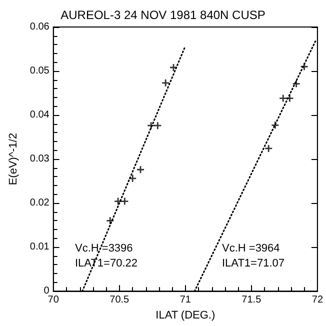 The height and width of the screenshot is (326, 326). I want to click on x-axis-title: ILAT (DEG.), so click(186, 316).